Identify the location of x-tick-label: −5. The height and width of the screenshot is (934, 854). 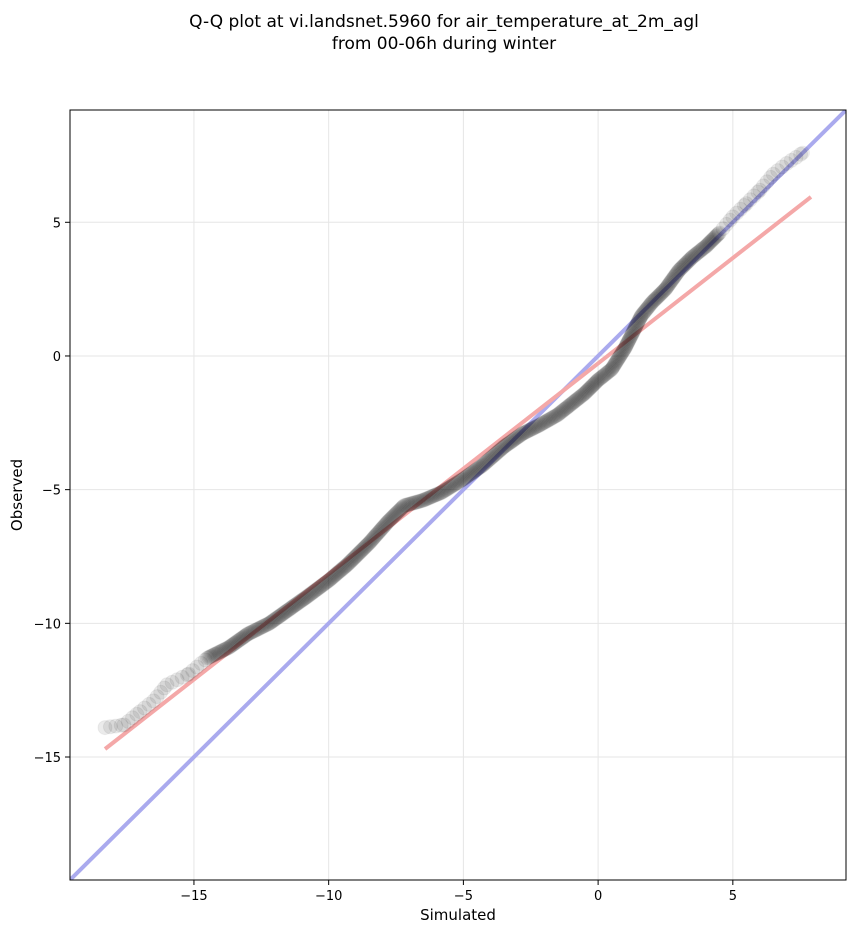
(463, 896).